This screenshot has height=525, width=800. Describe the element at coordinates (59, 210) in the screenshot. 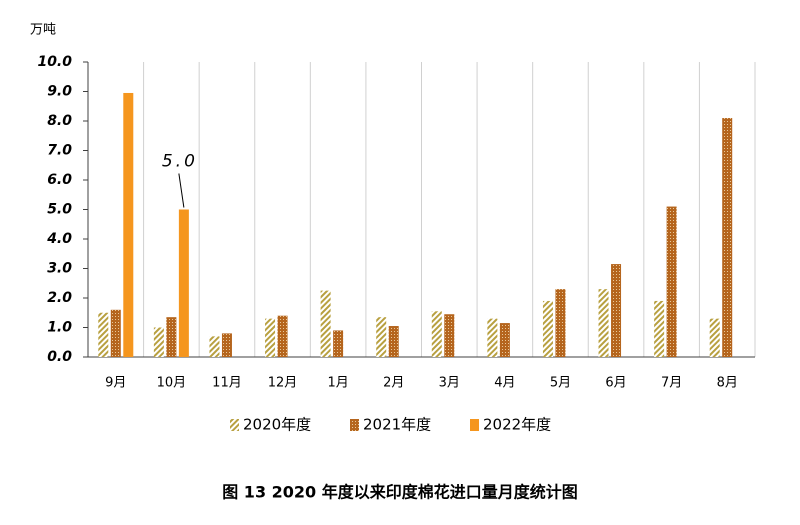

I see `y-tick-label: 5.0` at that location.